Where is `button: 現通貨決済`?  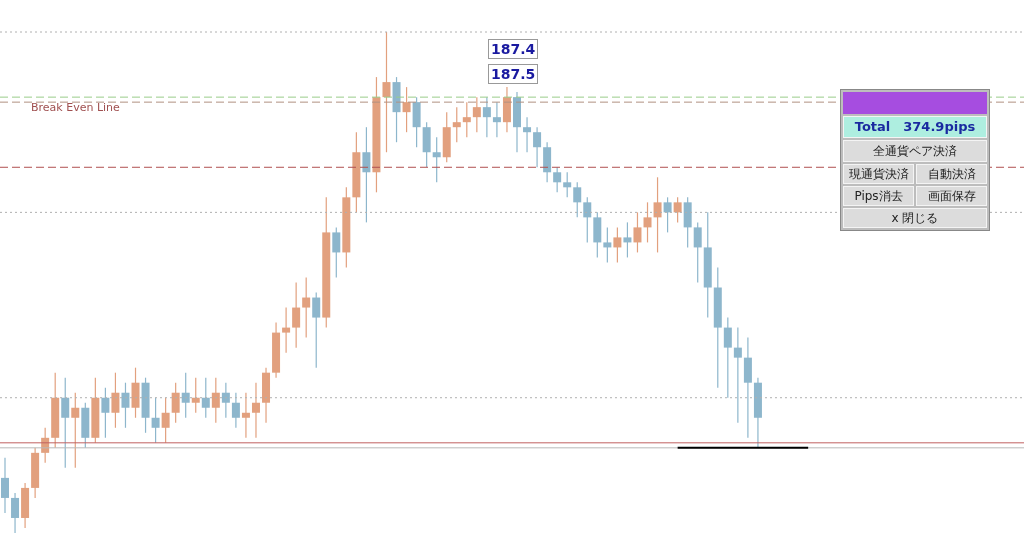 button: 現通貨決済 is located at coordinates (878, 174).